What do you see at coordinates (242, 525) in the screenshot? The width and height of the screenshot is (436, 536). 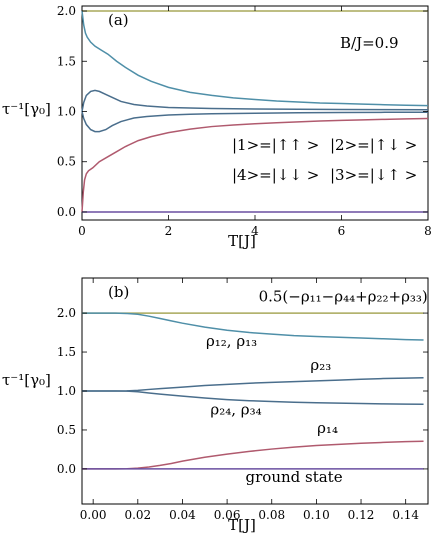 I see `panel-b-xlabel: T[J]` at bounding box center [242, 525].